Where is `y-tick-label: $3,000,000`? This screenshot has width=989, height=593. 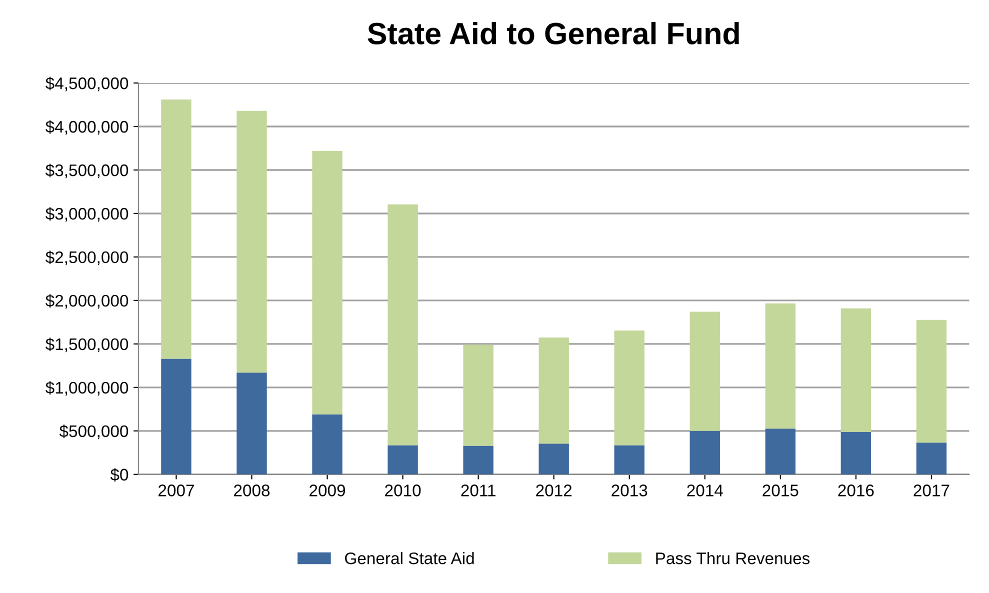 y-tick-label: $3,000,000 is located at coordinates (87, 214).